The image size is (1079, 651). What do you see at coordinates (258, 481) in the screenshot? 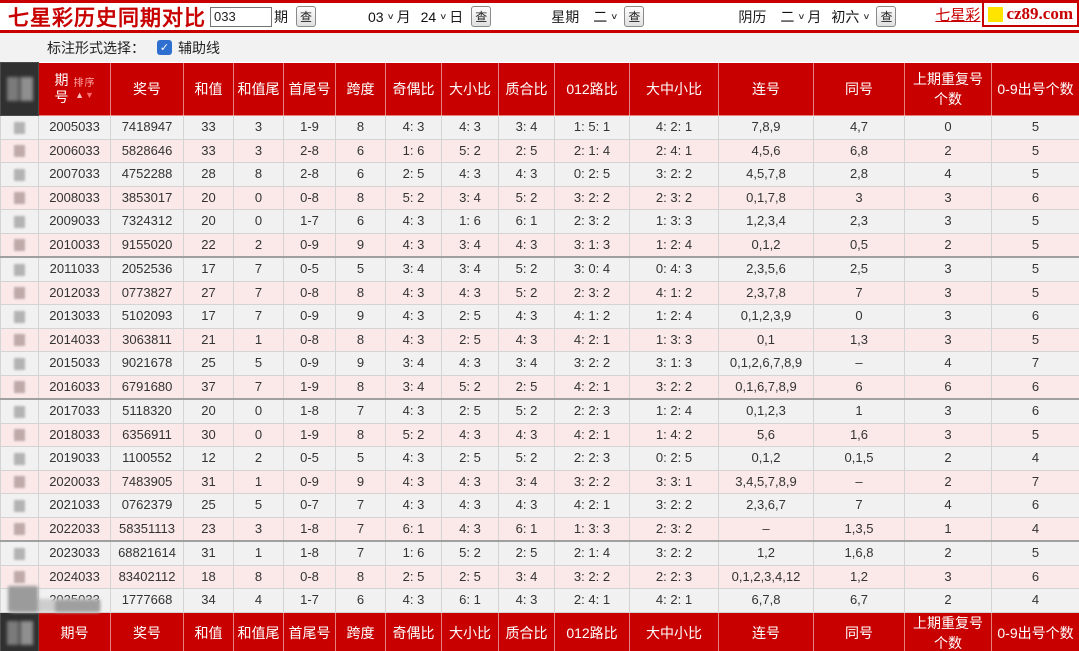
I see `cell-sum-tail: 1` at bounding box center [258, 481].